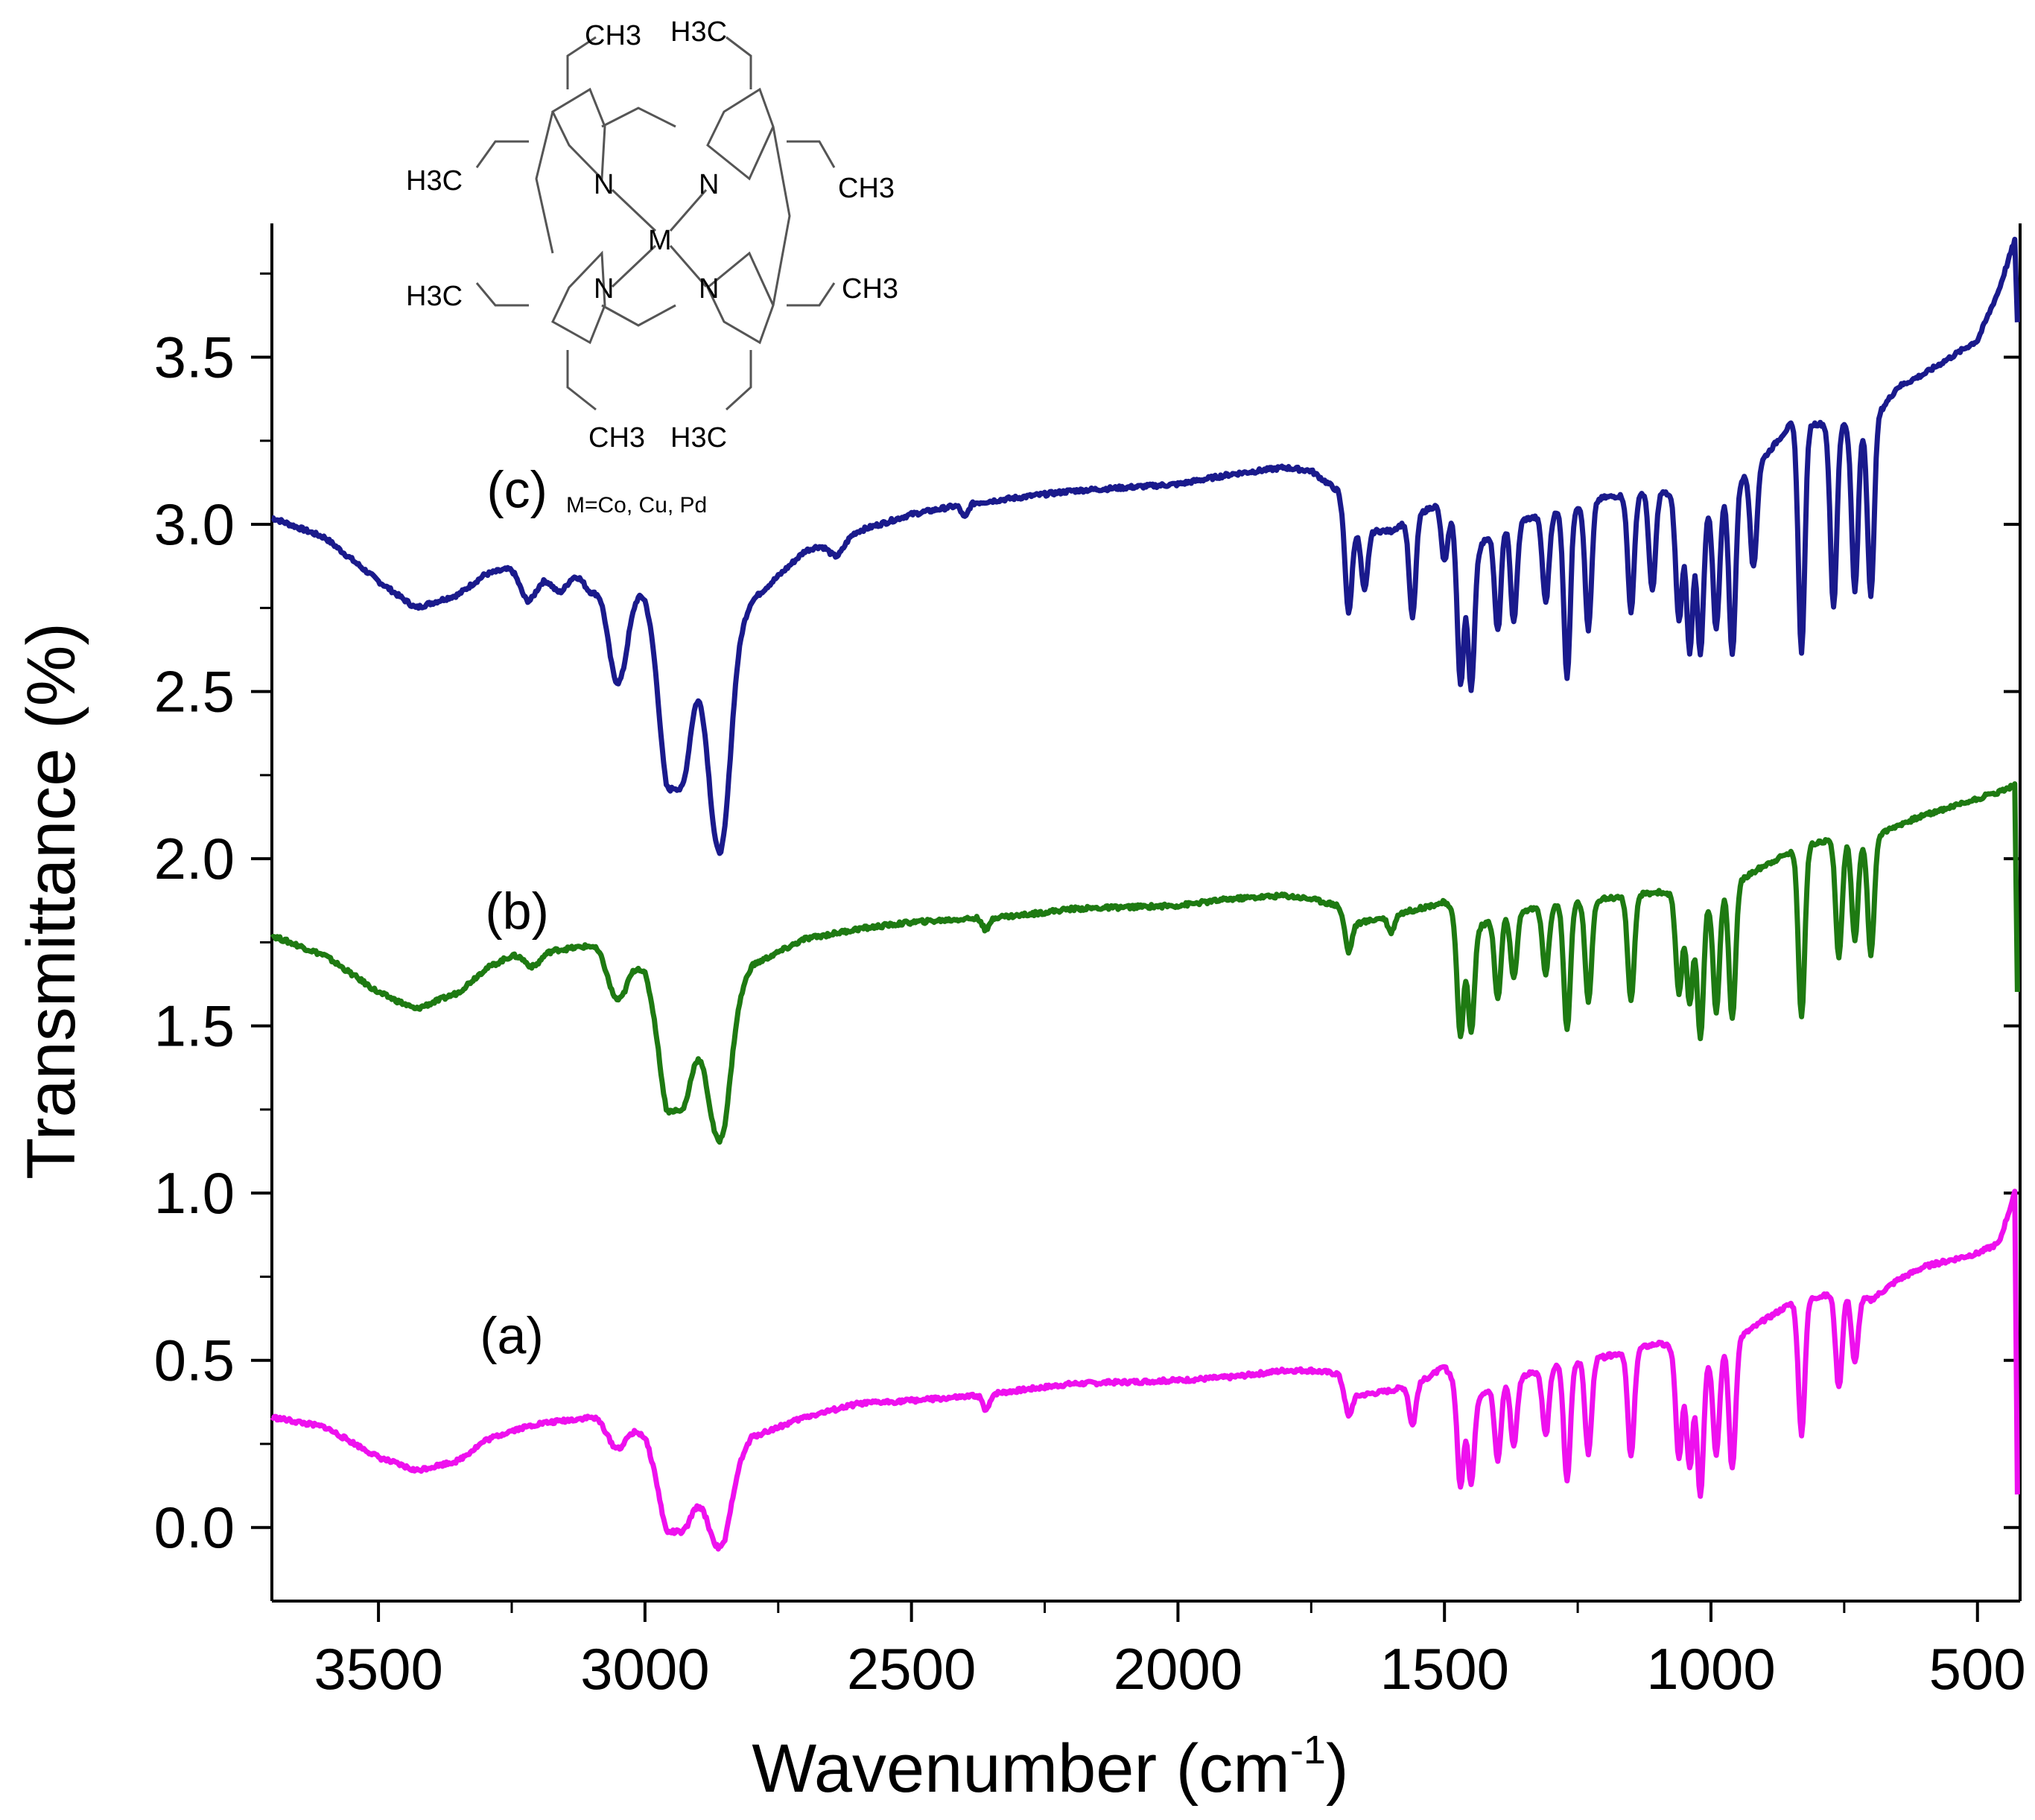  What do you see at coordinates (811, 154) in the screenshot?
I see `ethyl-upper-right` at bounding box center [811, 154].